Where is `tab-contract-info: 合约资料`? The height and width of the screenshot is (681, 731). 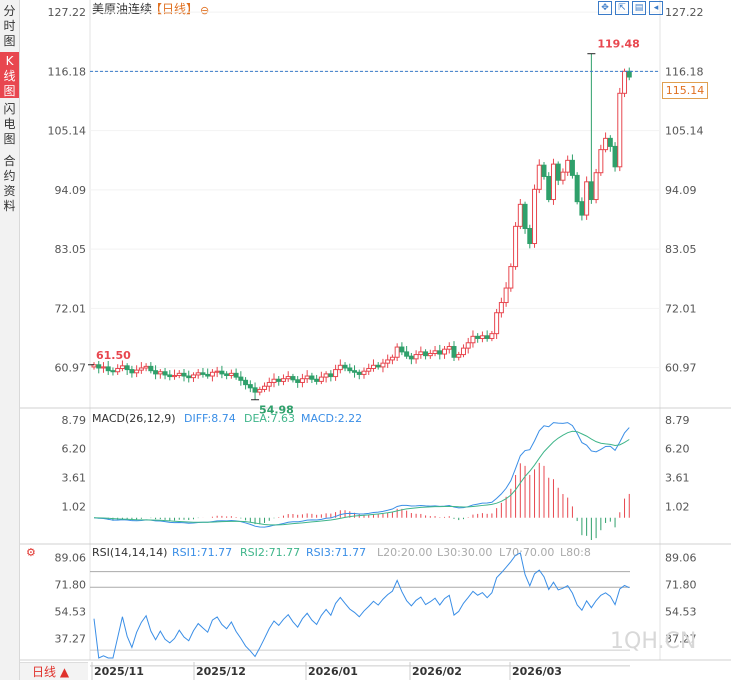 tab-contract-info: 合约资料 is located at coordinates (9, 183).